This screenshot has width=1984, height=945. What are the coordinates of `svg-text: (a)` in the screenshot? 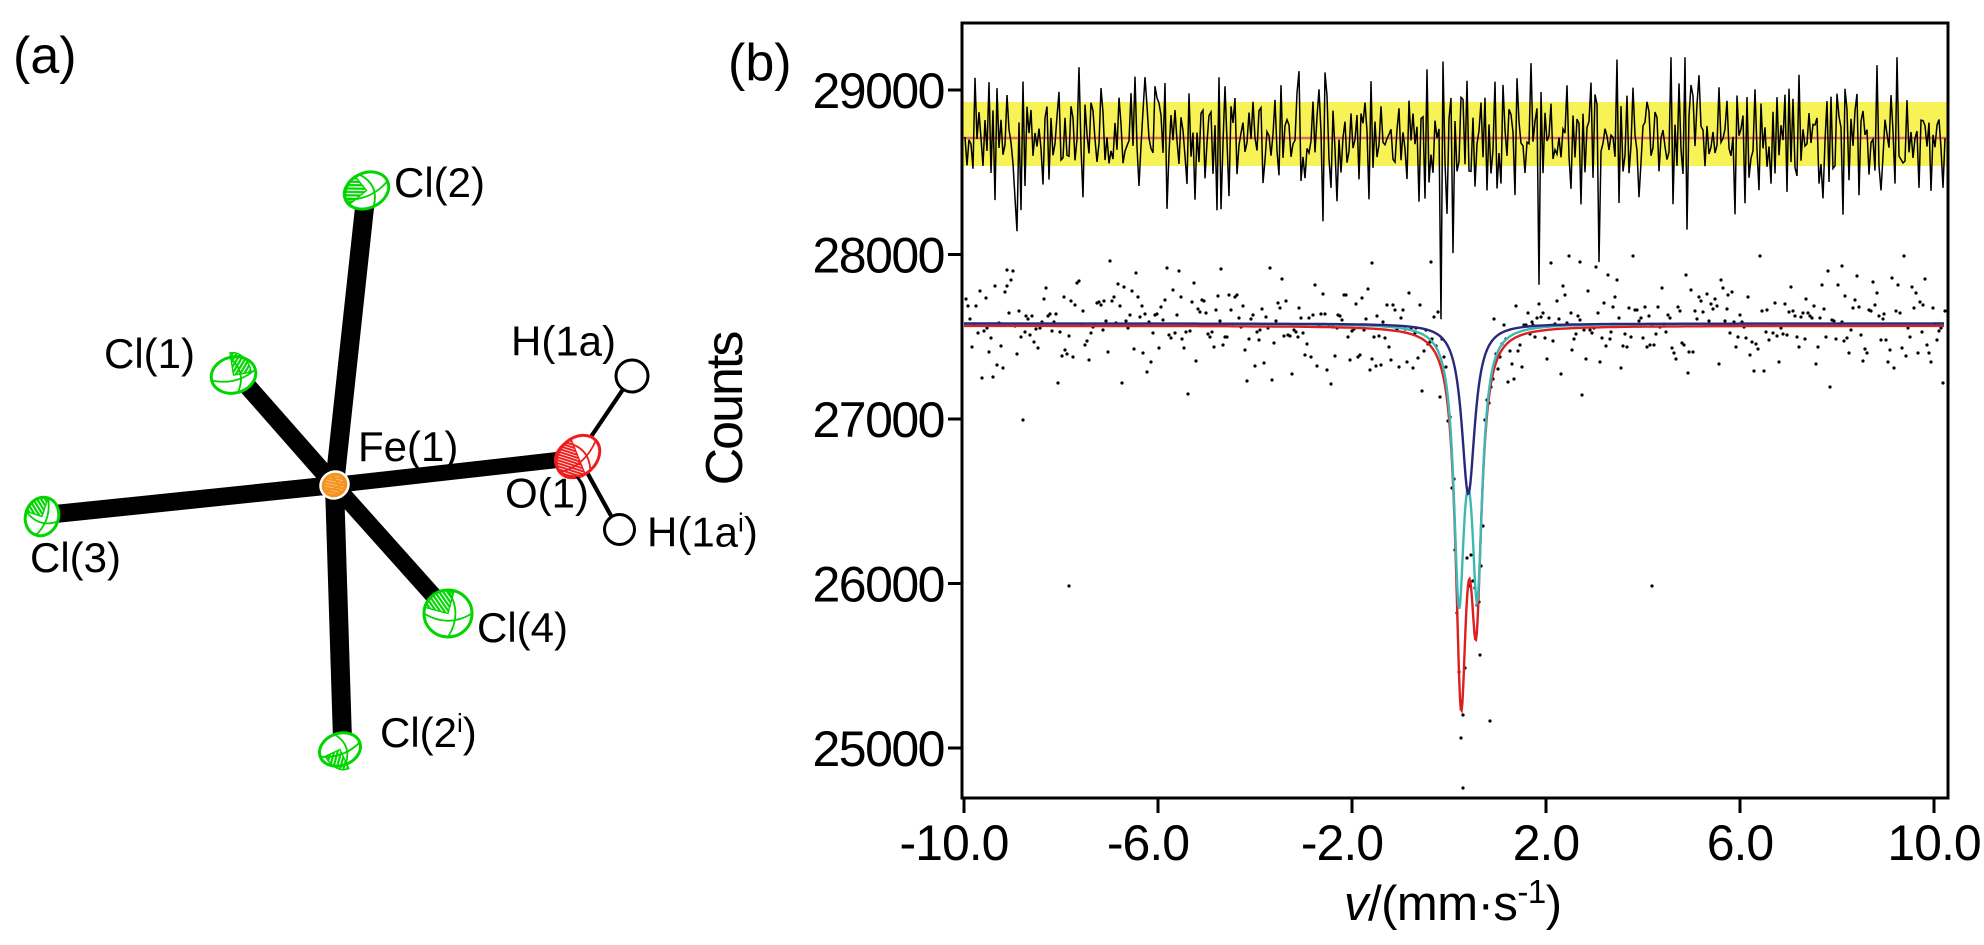 It's located at (45, 56).